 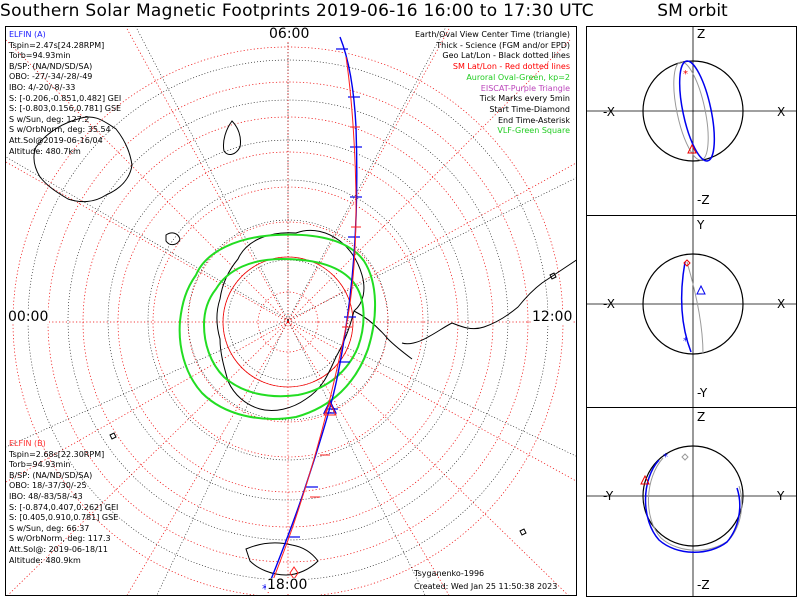 What do you see at coordinates (781, 496) in the screenshot?
I see `orbit-yz-right-label: Y` at bounding box center [781, 496].